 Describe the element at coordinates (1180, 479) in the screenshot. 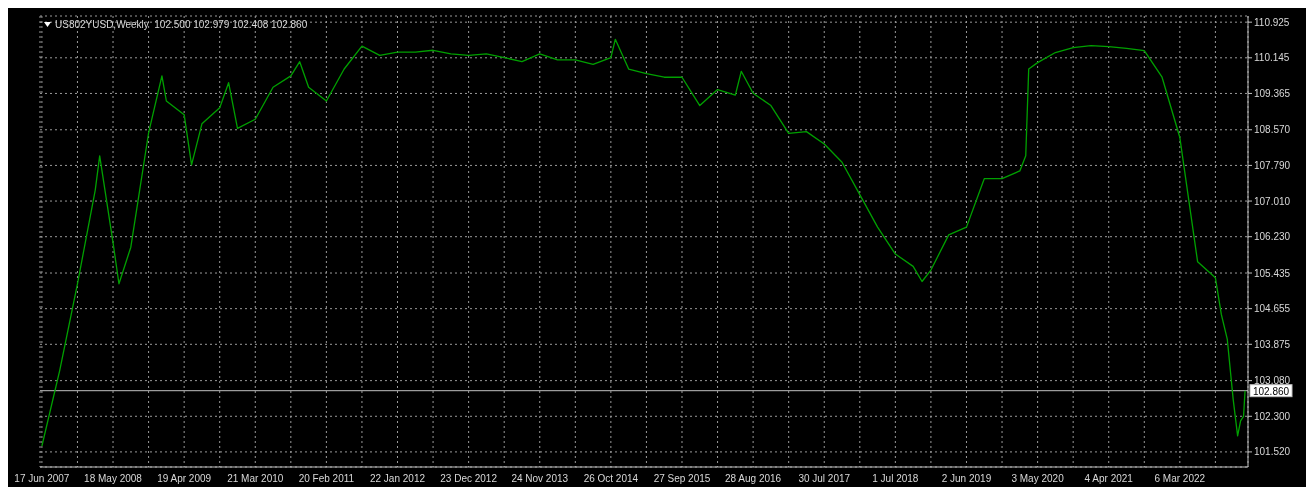

I see `x-tick-label: 6 Mar 2022` at that location.